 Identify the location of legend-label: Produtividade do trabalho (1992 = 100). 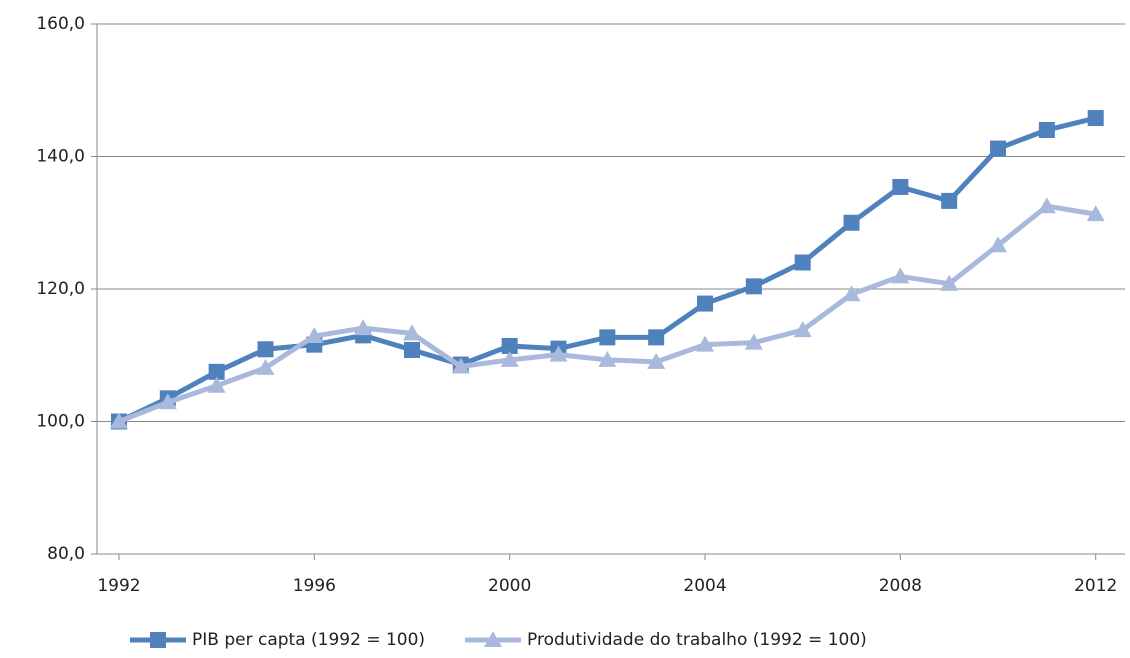
(697, 640).